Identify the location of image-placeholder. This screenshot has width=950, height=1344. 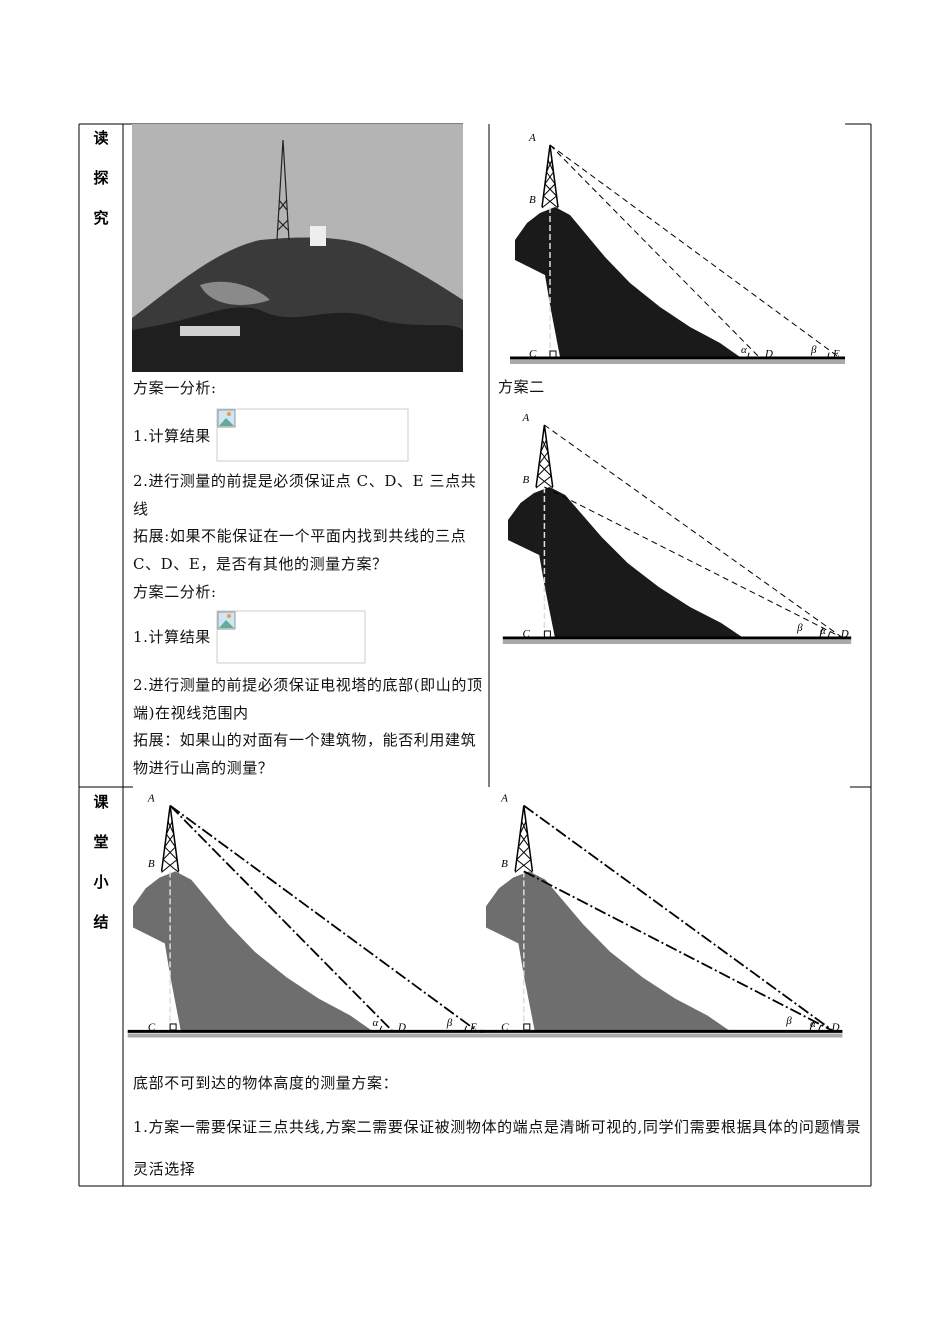
(312, 536).